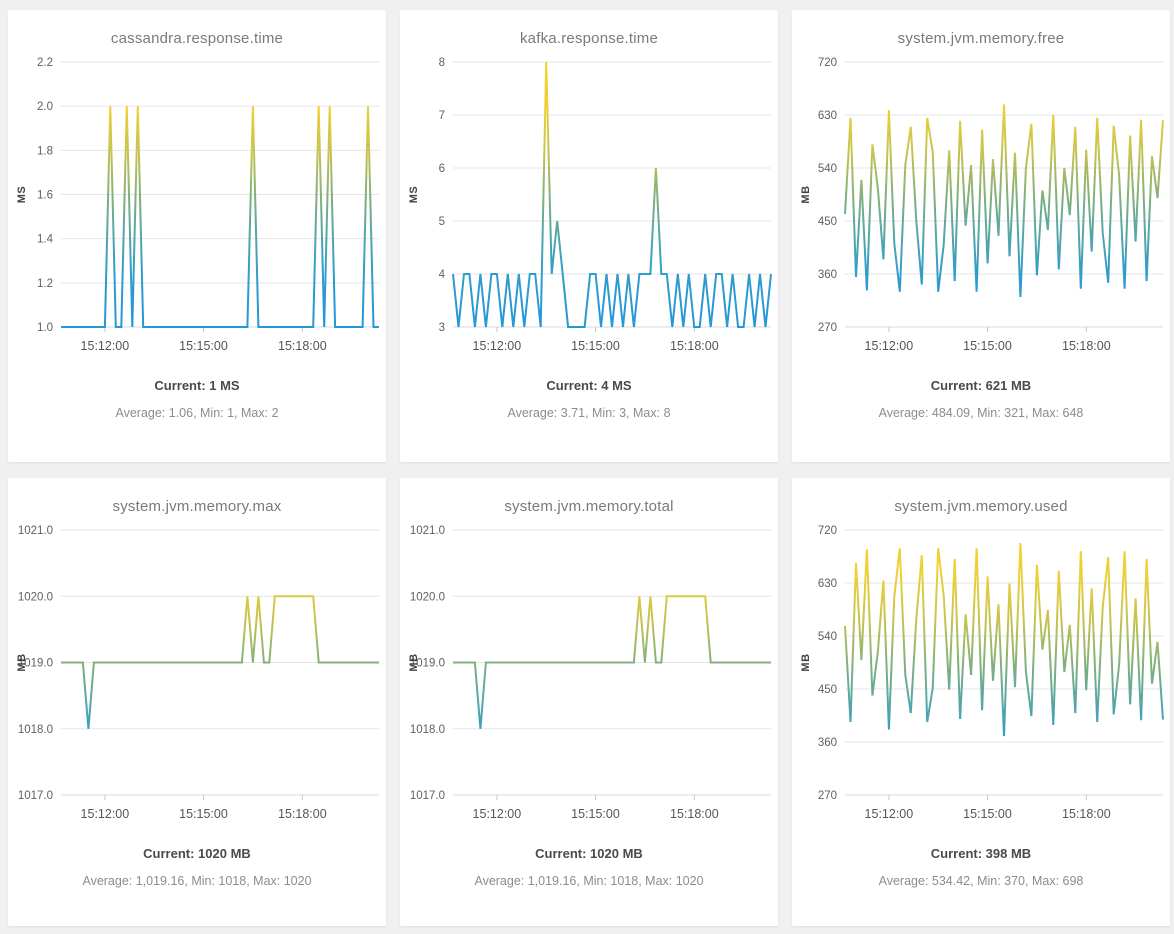 The width and height of the screenshot is (1174, 934). What do you see at coordinates (981, 881) in the screenshot?
I see `stats-line: Average: 534.42, Min: 370, Max: 698` at bounding box center [981, 881].